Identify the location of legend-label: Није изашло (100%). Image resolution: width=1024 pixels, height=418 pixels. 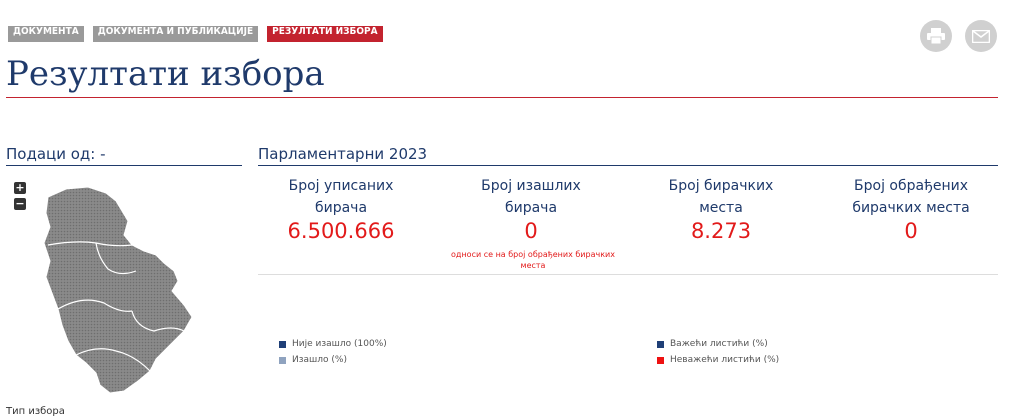
(339, 344).